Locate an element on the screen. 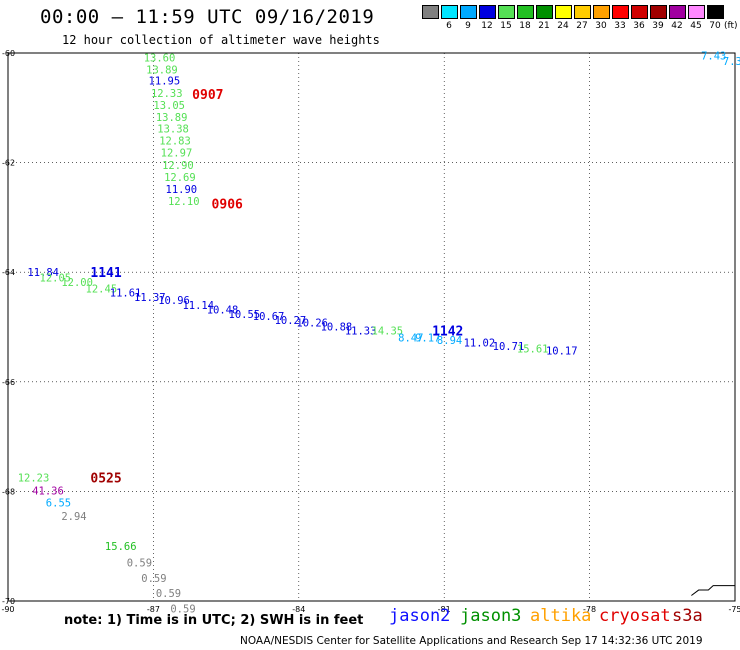  wave-height-value: 12.00 is located at coordinates (77, 283).